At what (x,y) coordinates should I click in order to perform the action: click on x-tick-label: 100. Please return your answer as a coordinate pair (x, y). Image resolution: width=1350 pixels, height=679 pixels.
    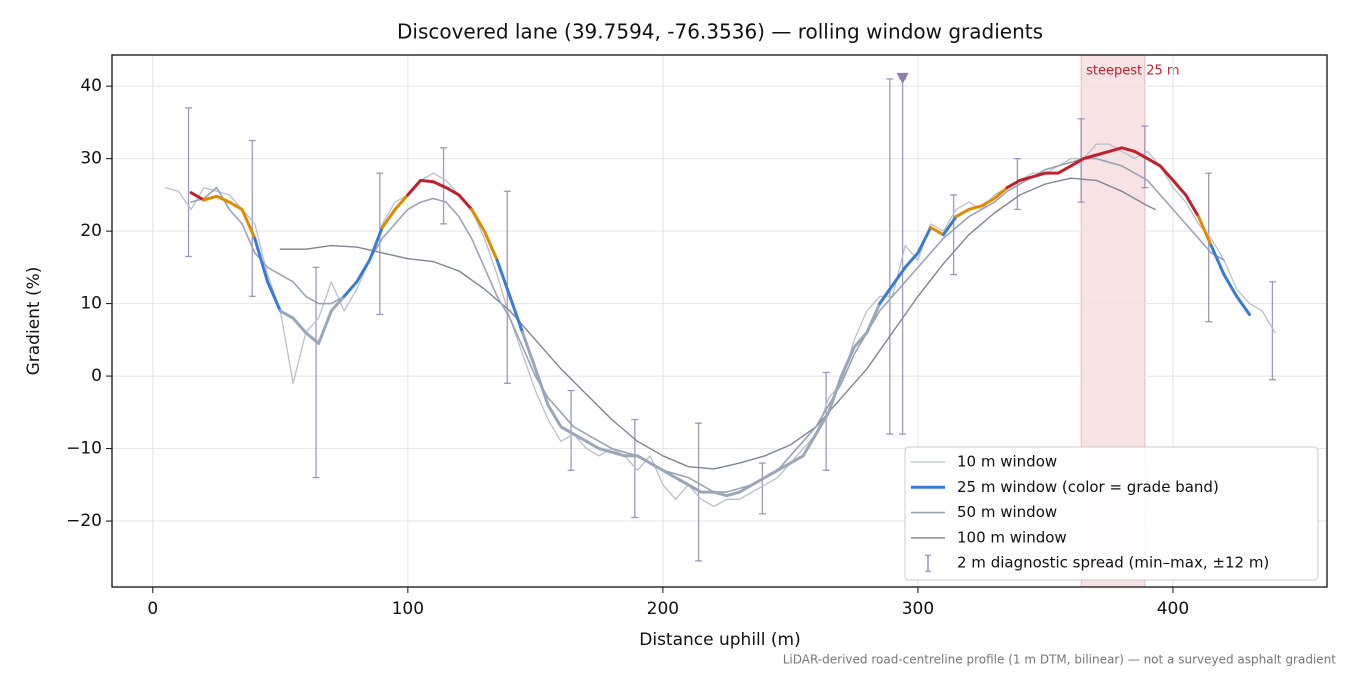
    Looking at the image, I should click on (408, 609).